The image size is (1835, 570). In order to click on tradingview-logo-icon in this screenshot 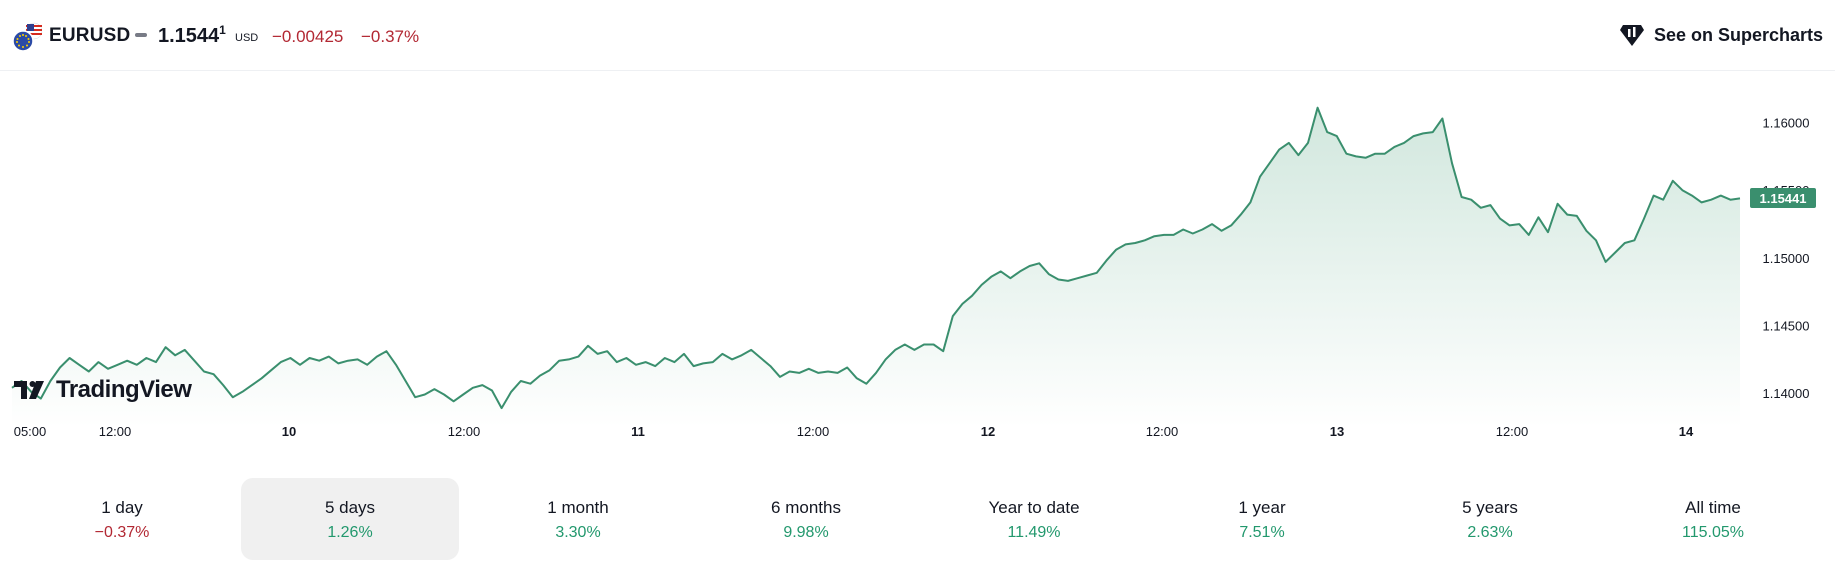, I will do `click(29, 390)`.